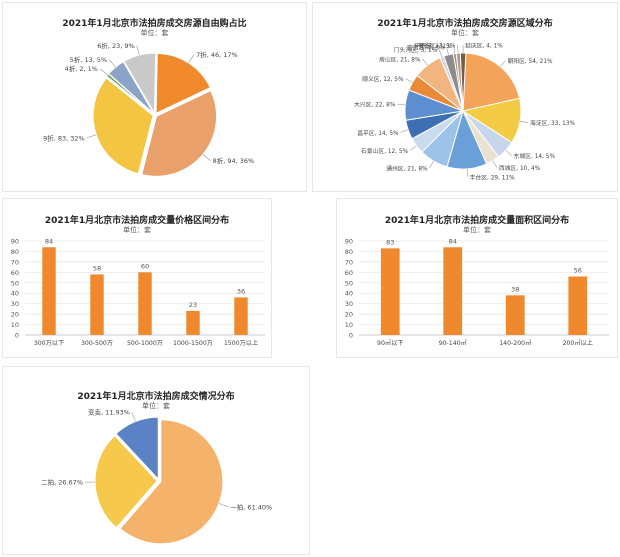 The height and width of the screenshot is (557, 620). Describe the element at coordinates (553, 123) in the screenshot. I see `slice-label: 海淀区, 33, 13%` at that location.